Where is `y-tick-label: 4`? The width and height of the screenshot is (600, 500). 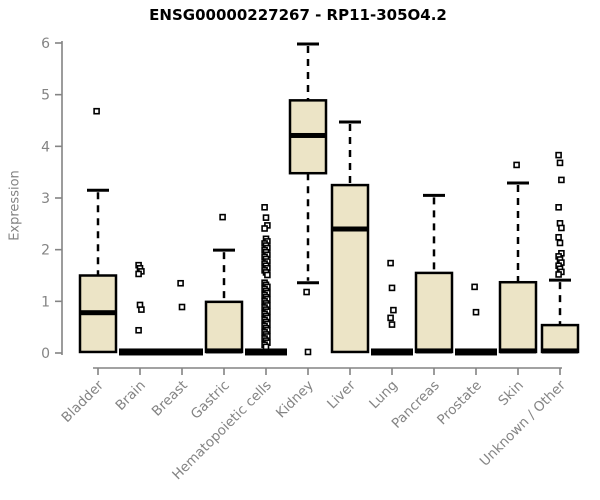 y-tick-label: 4 is located at coordinates (45, 147).